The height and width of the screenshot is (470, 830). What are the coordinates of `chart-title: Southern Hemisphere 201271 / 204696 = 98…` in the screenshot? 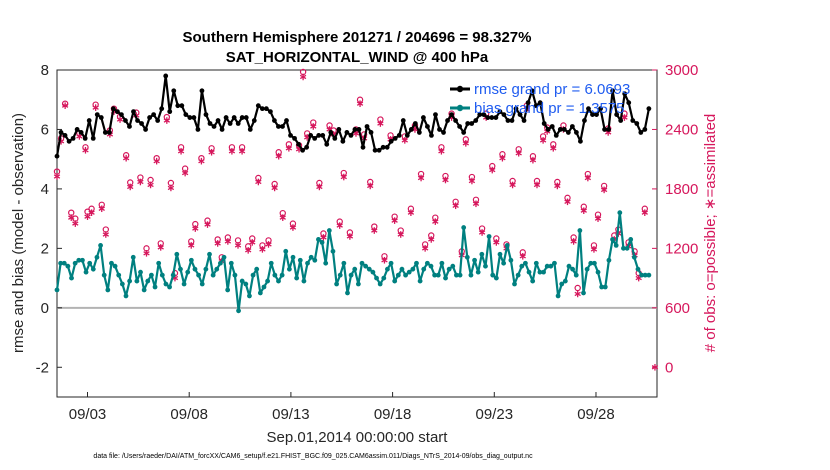 It's located at (357, 37).